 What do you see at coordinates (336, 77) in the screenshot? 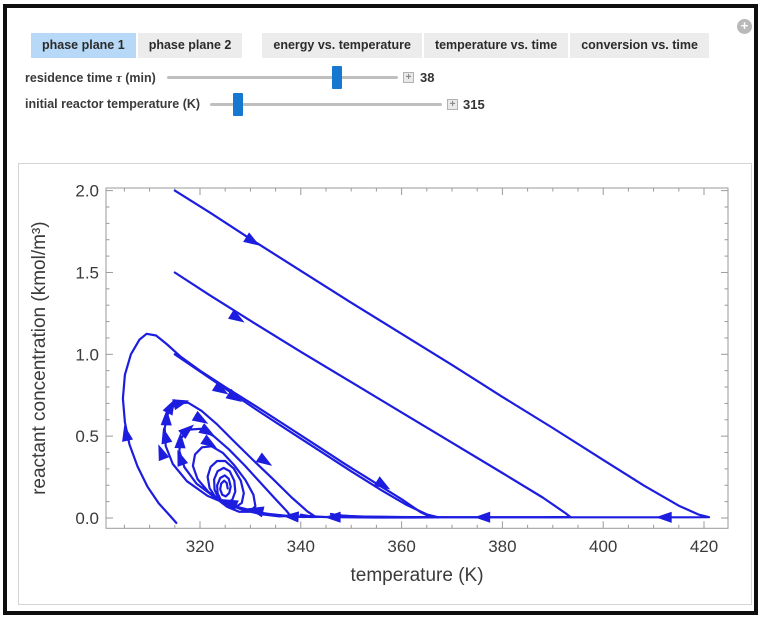
I see `residence-time-slider-thumb` at bounding box center [336, 77].